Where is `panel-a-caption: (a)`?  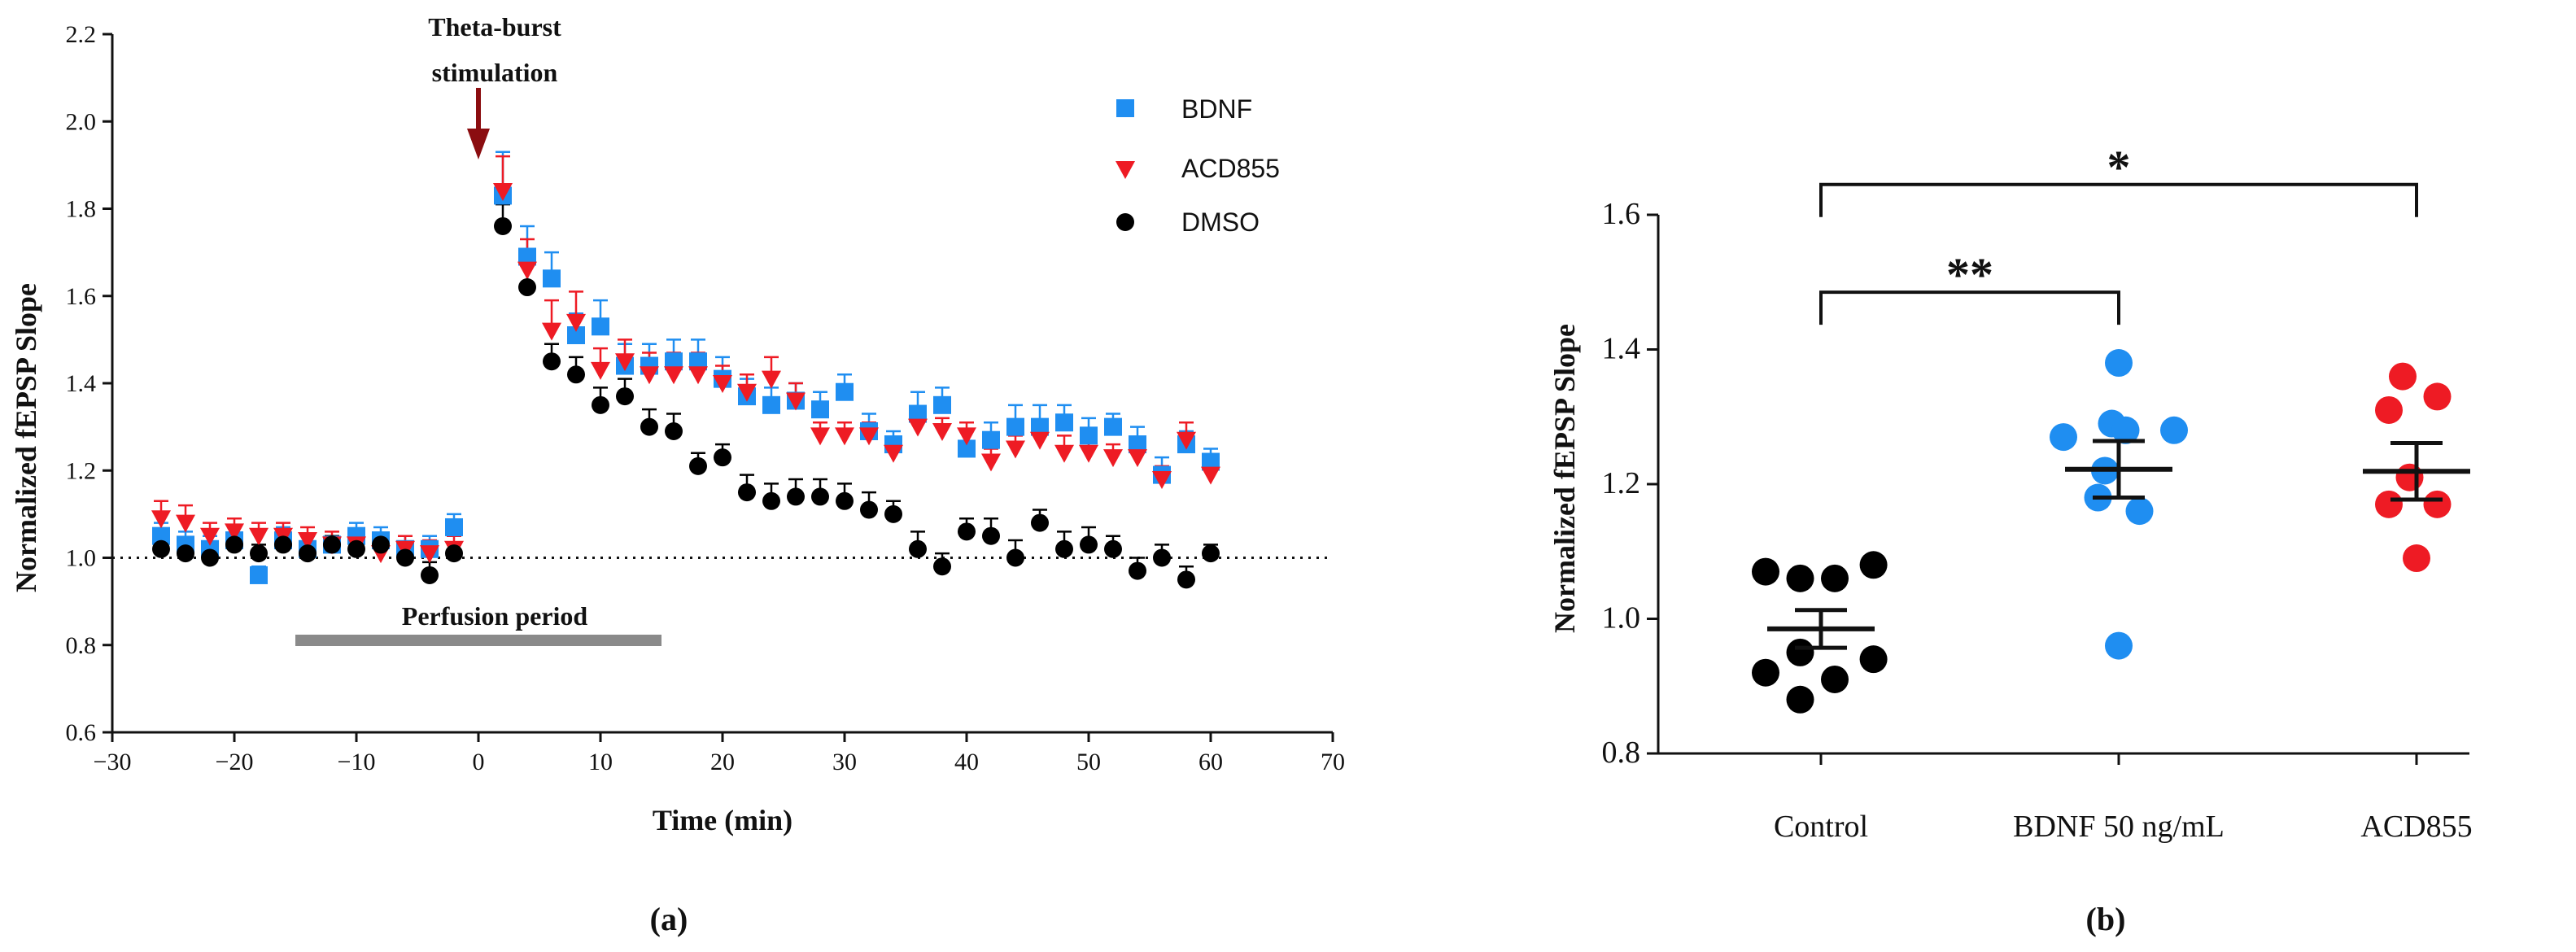
panel-a-caption: (a) is located at coordinates (669, 919).